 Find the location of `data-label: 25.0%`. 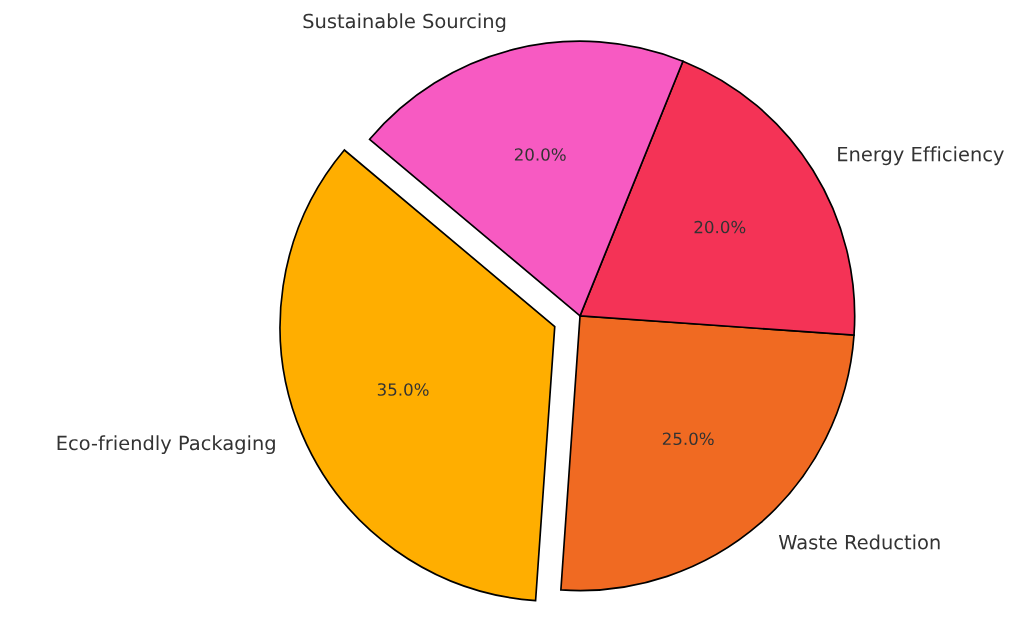

data-label: 25.0% is located at coordinates (688, 439).